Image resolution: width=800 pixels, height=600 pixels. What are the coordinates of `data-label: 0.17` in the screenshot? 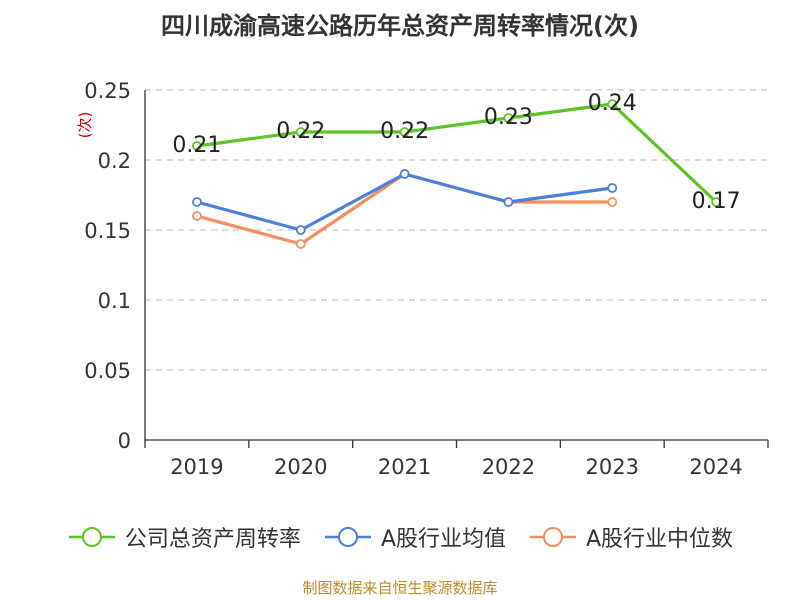 It's located at (716, 201).